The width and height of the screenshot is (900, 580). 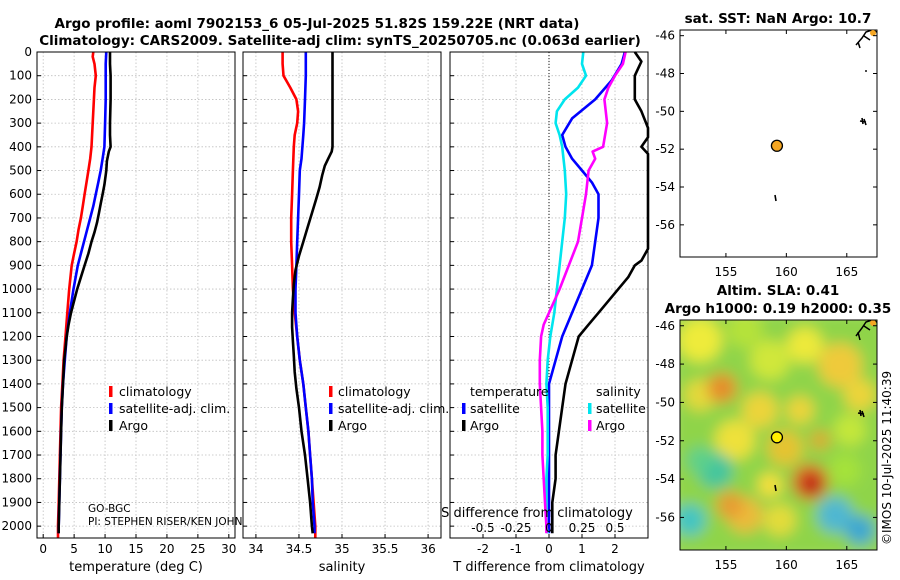 I want to click on top-tick-label: -0.5, so click(x=482, y=528).